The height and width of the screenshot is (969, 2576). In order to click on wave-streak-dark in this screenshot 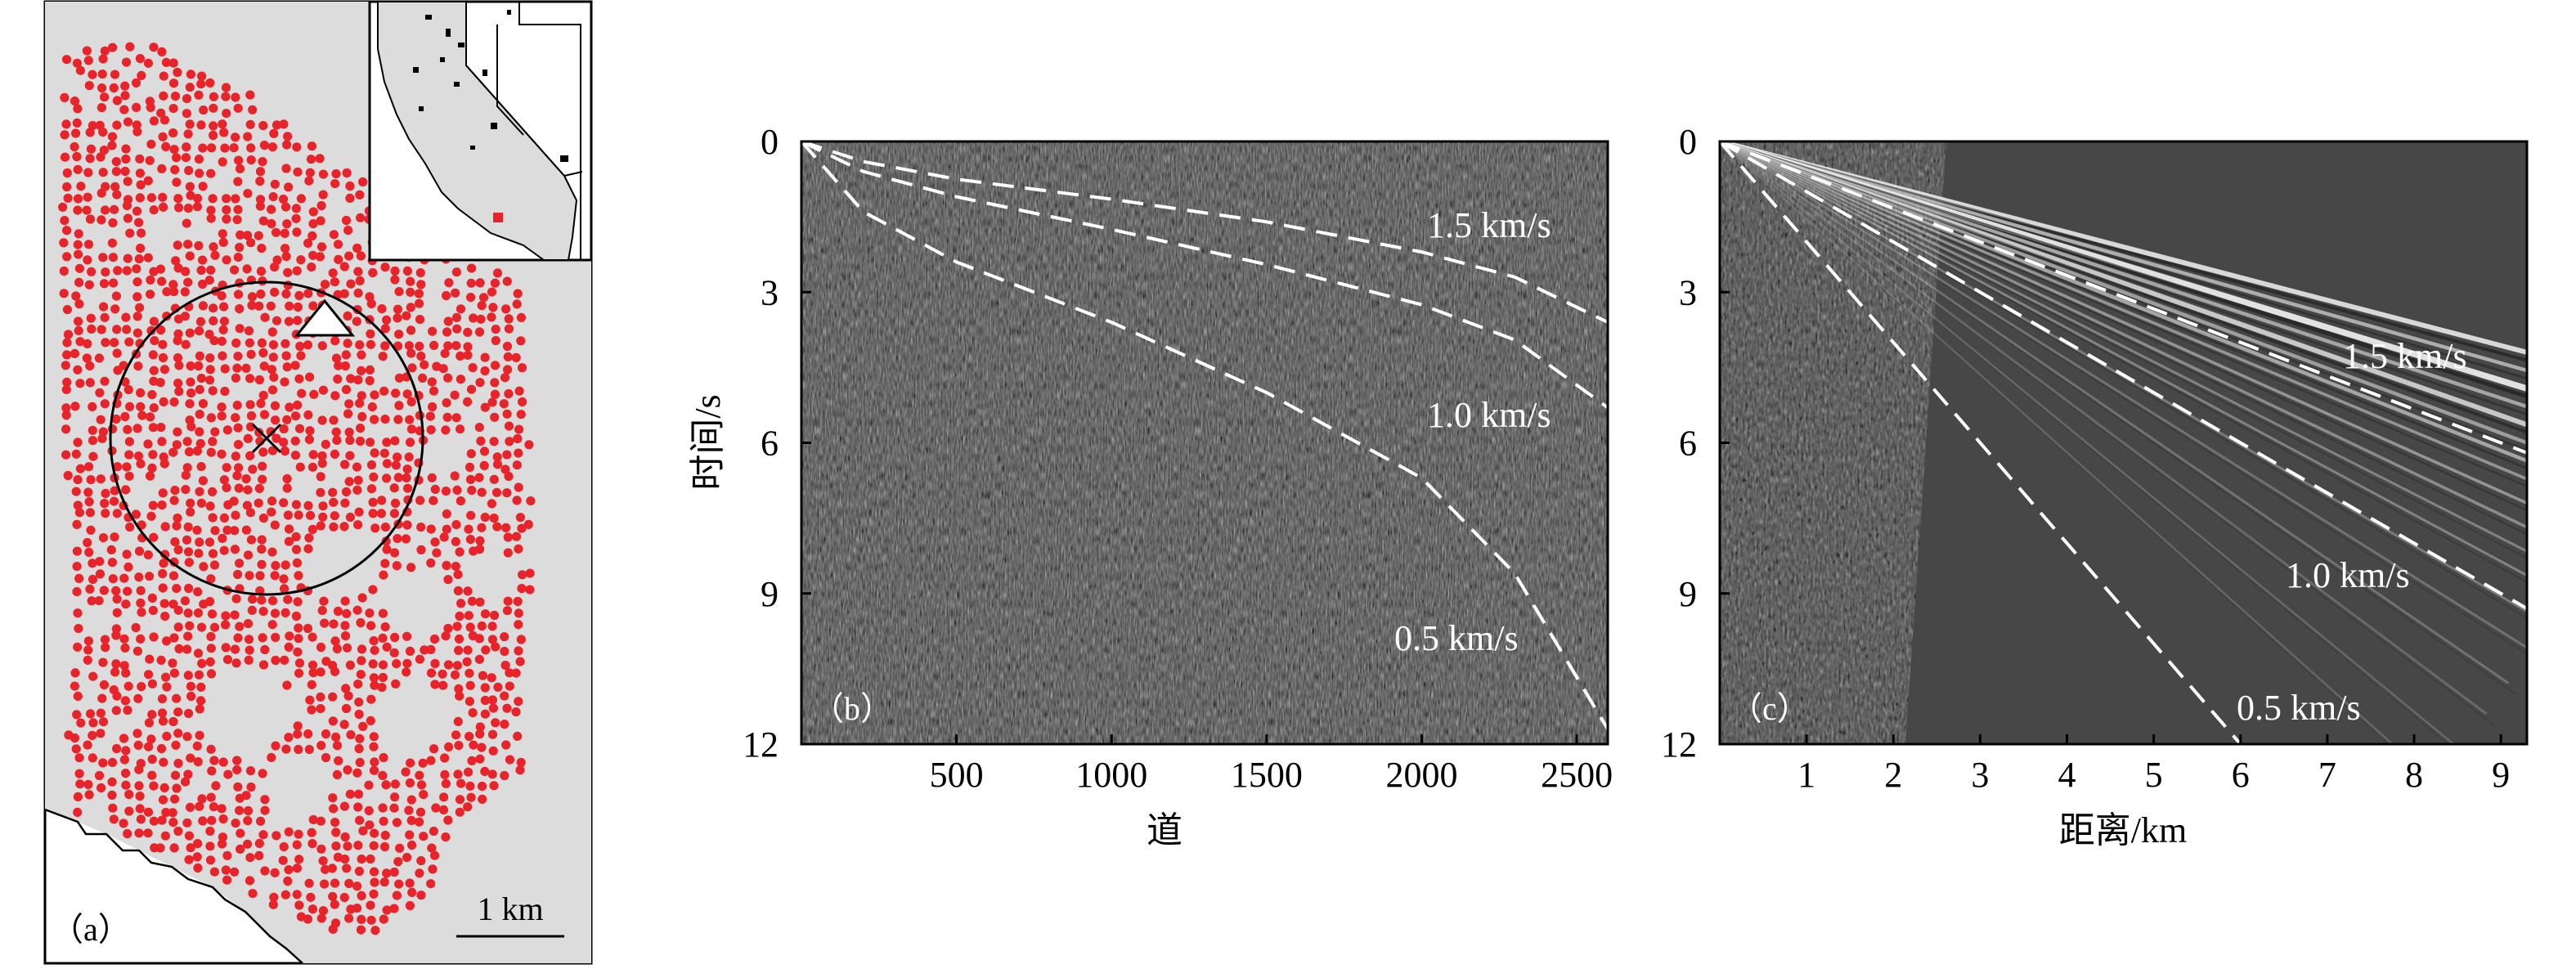, I will do `click(2123, 350)`.